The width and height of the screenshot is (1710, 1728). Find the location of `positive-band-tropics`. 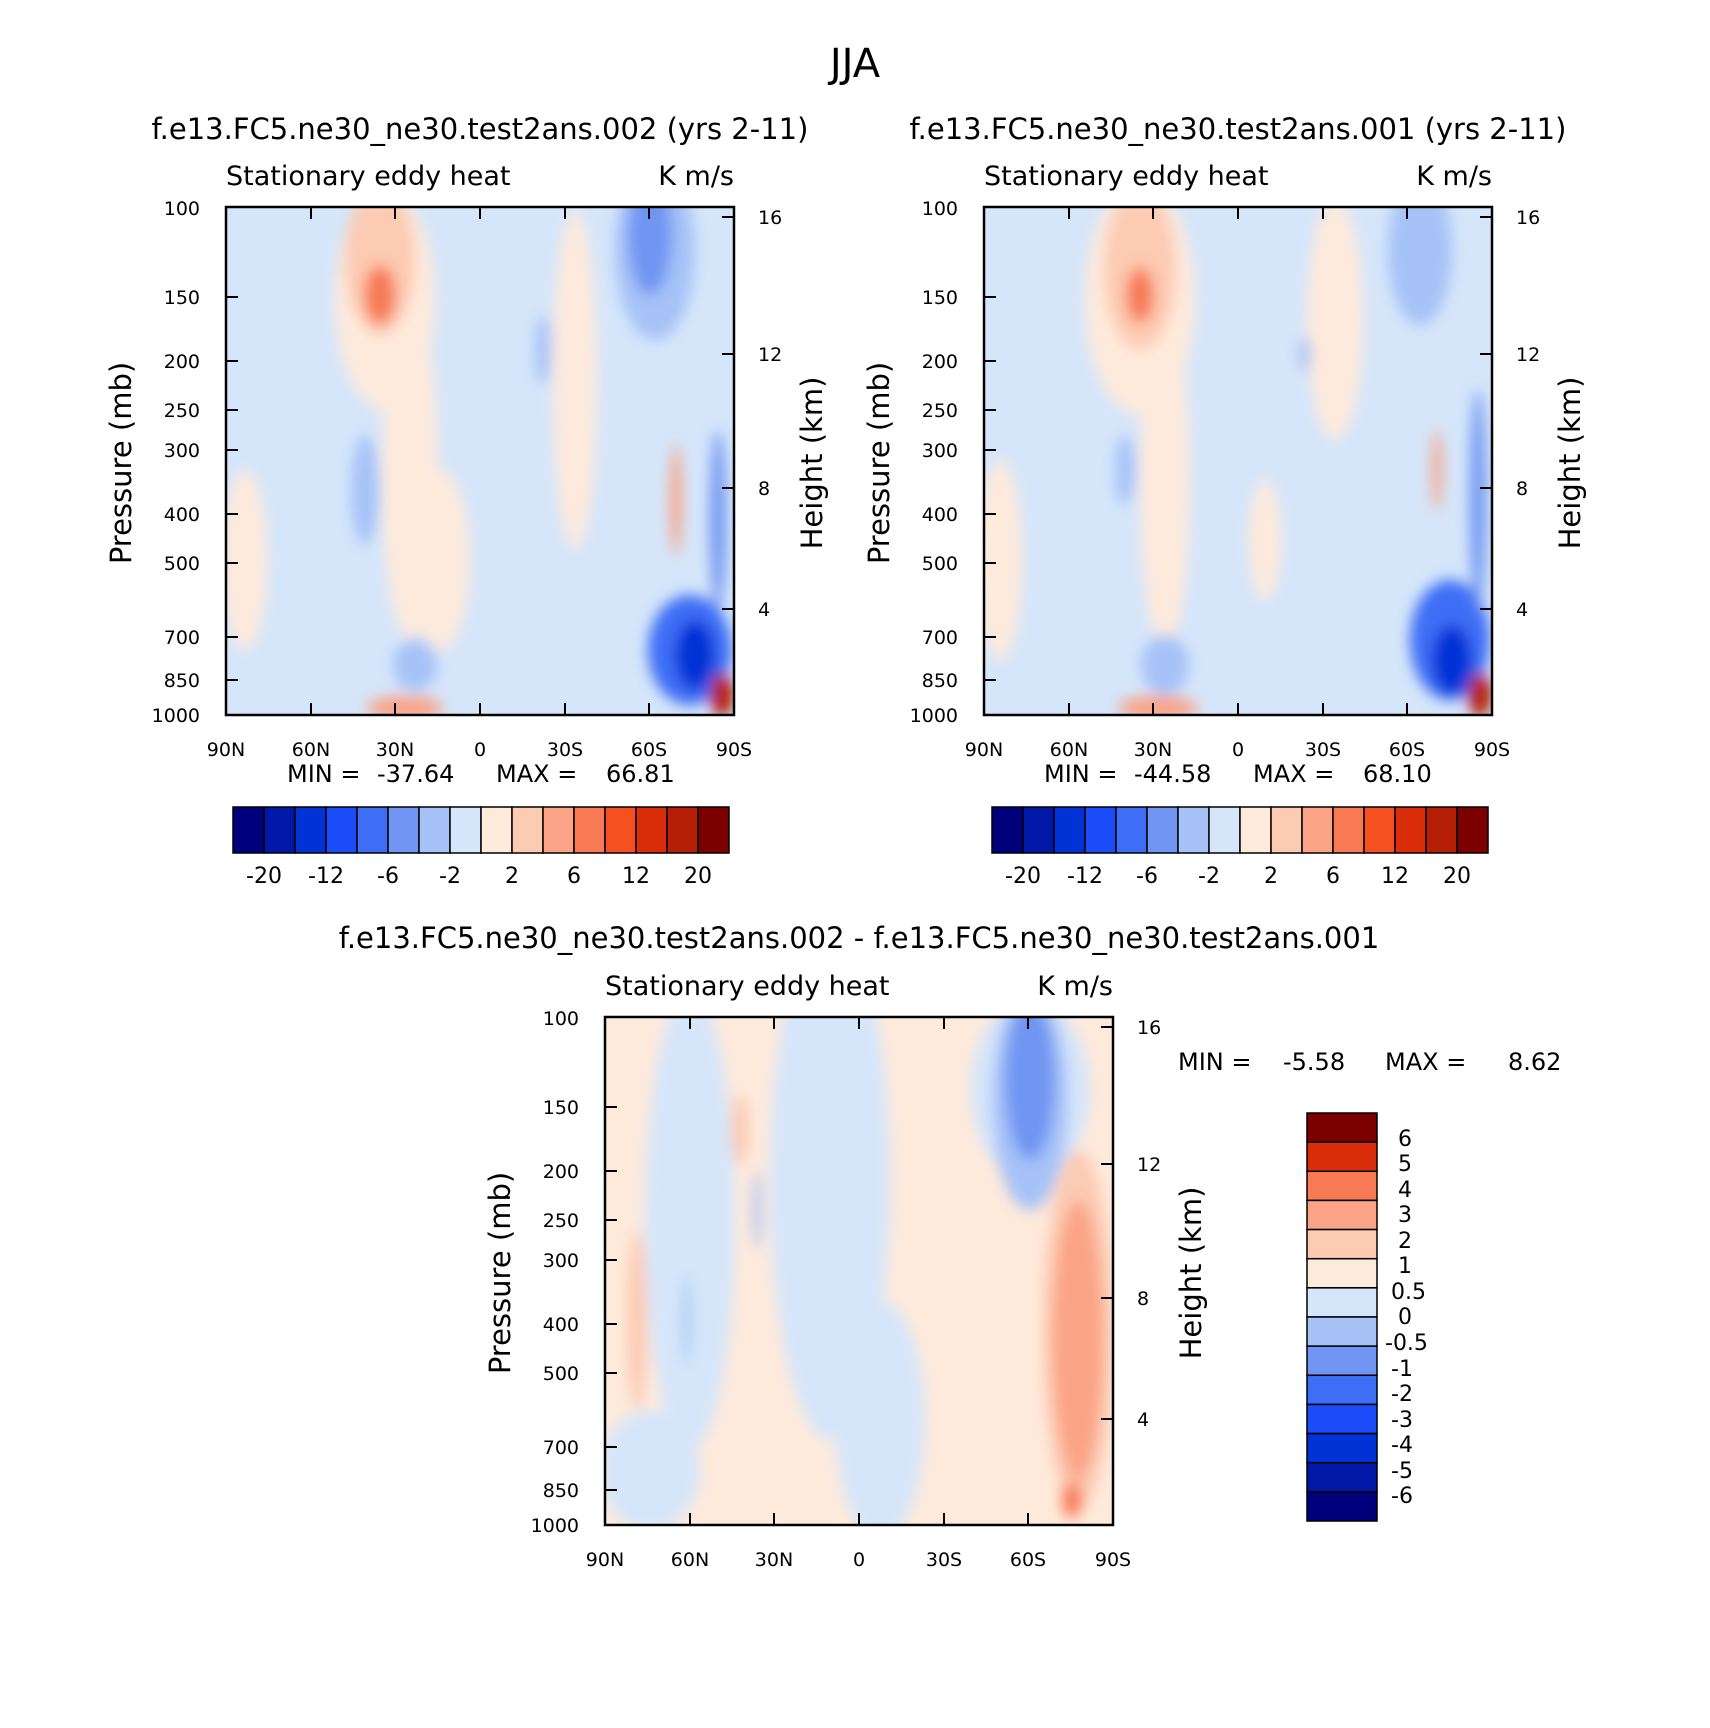

positive-band-tropics is located at coordinates (440, 560).